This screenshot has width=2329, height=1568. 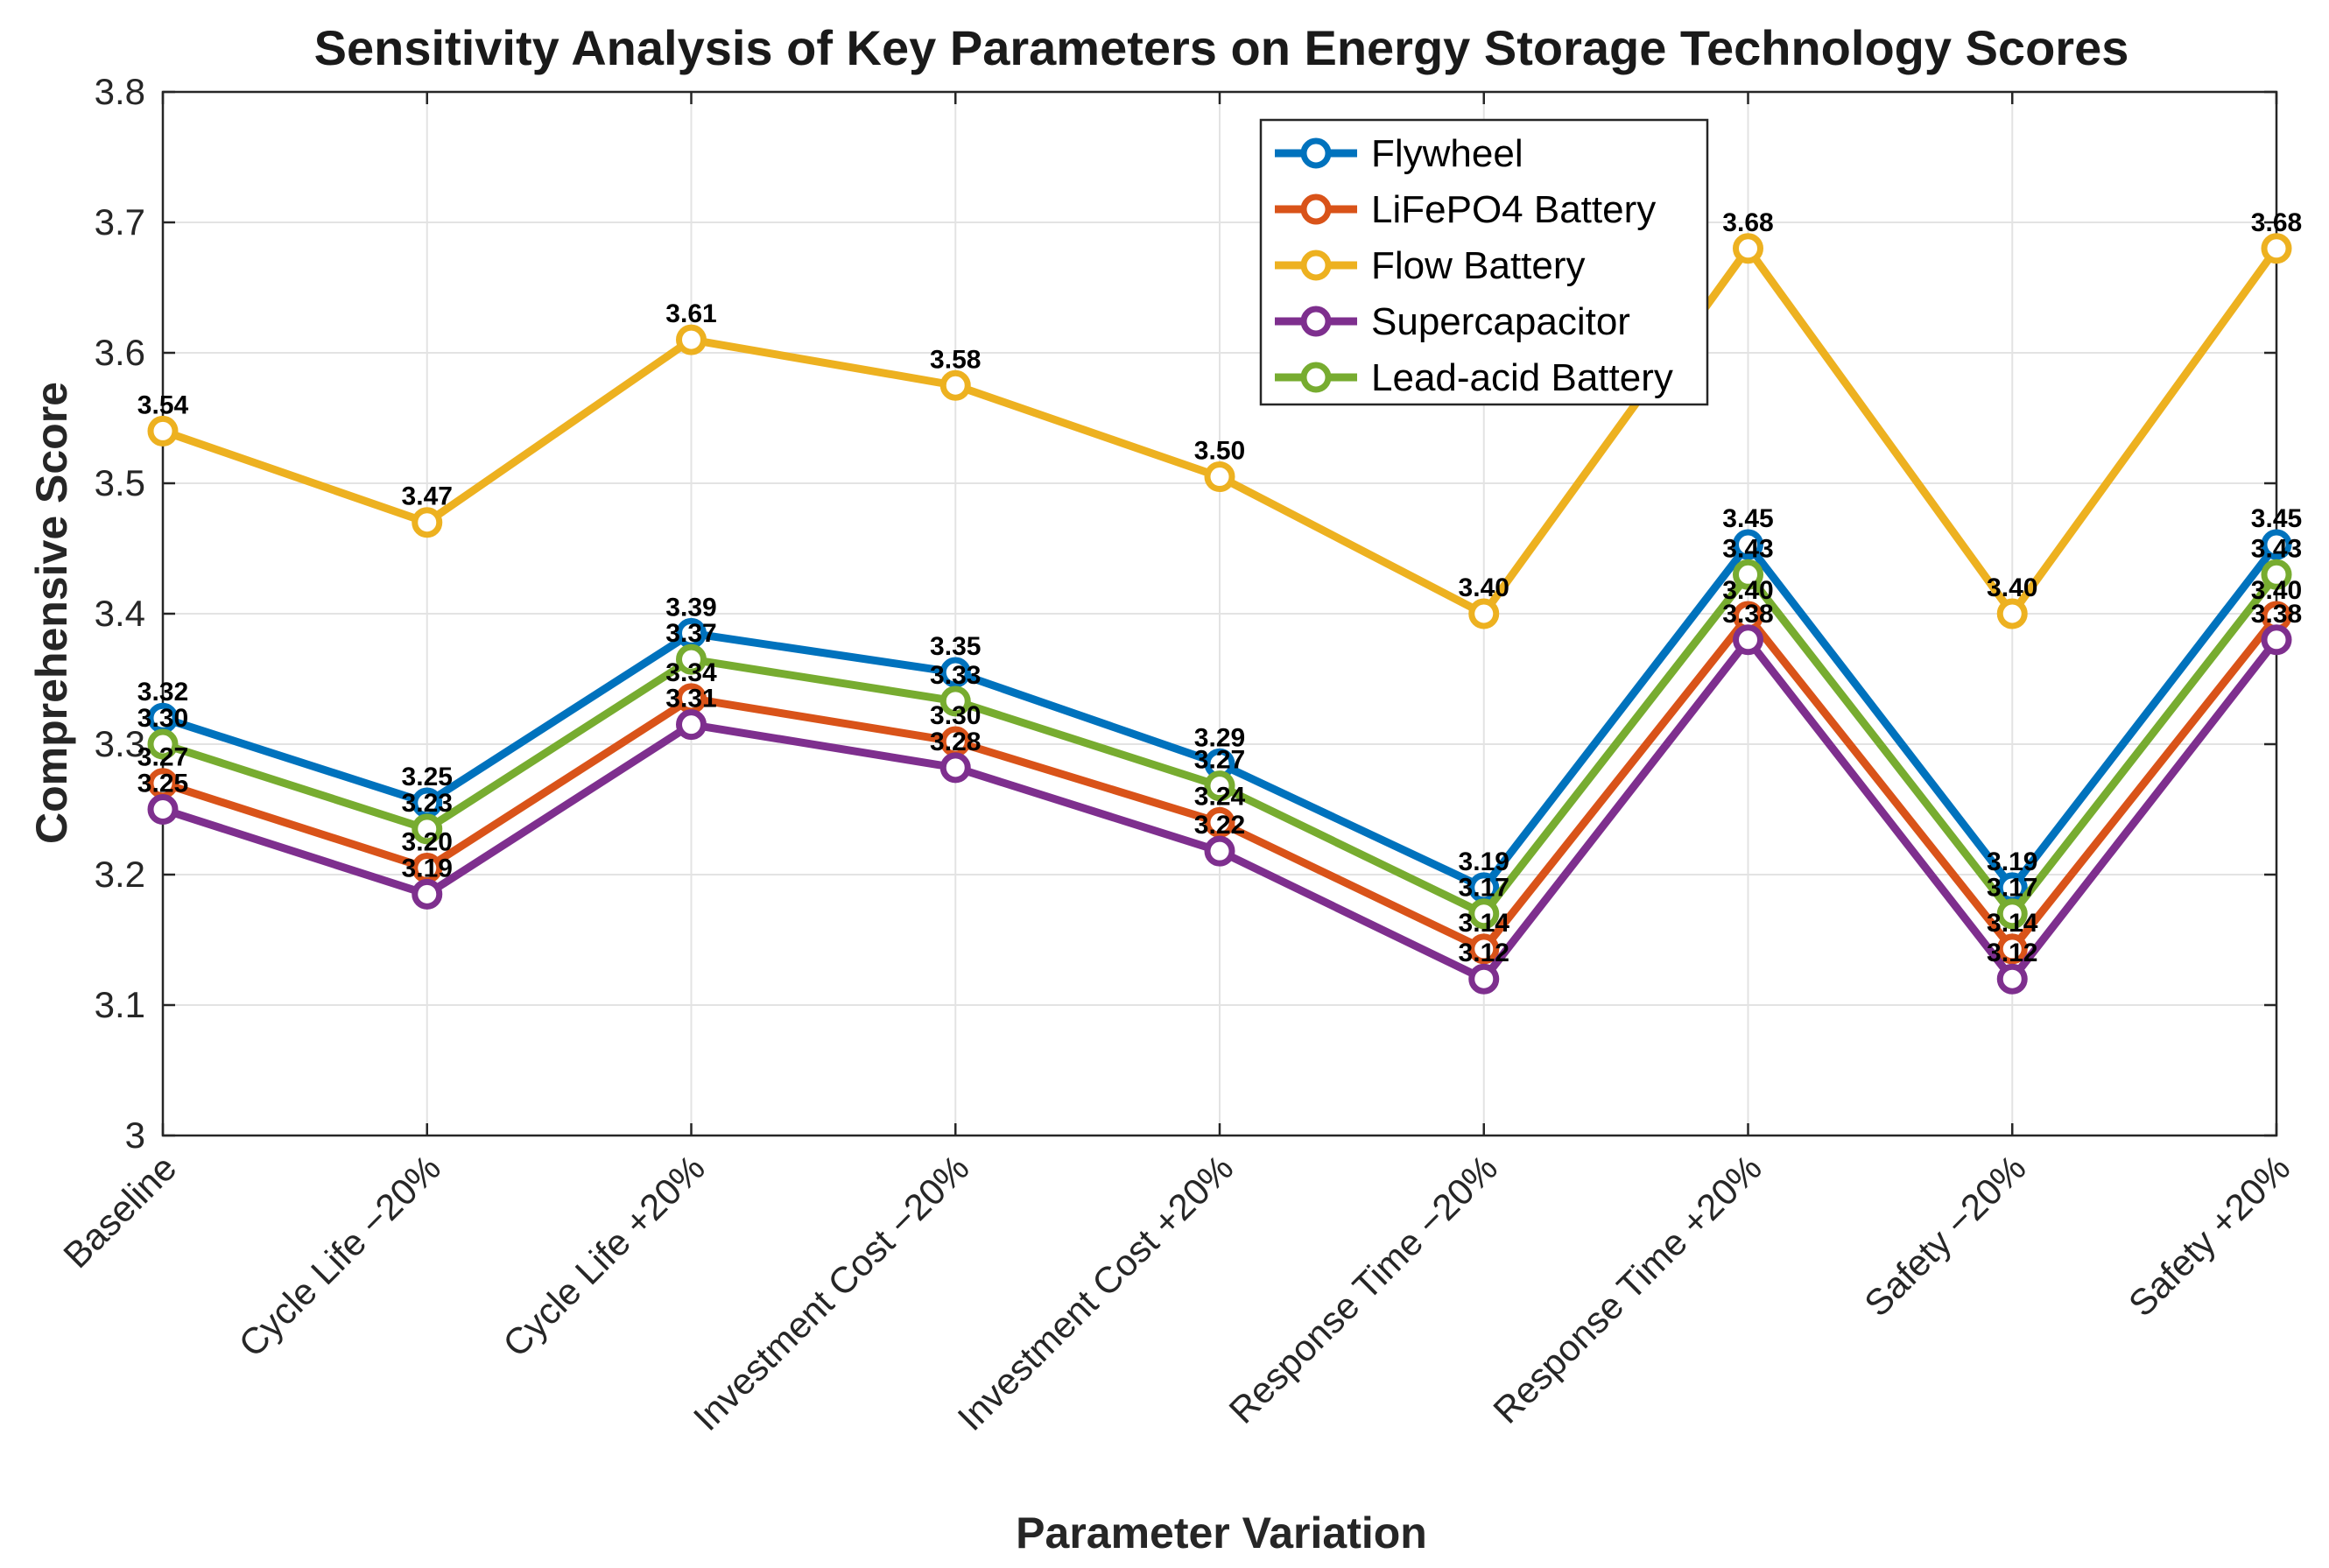 I want to click on legend-item-lead-acid-battery: Lead-acid Battery, so click(x=1474, y=377).